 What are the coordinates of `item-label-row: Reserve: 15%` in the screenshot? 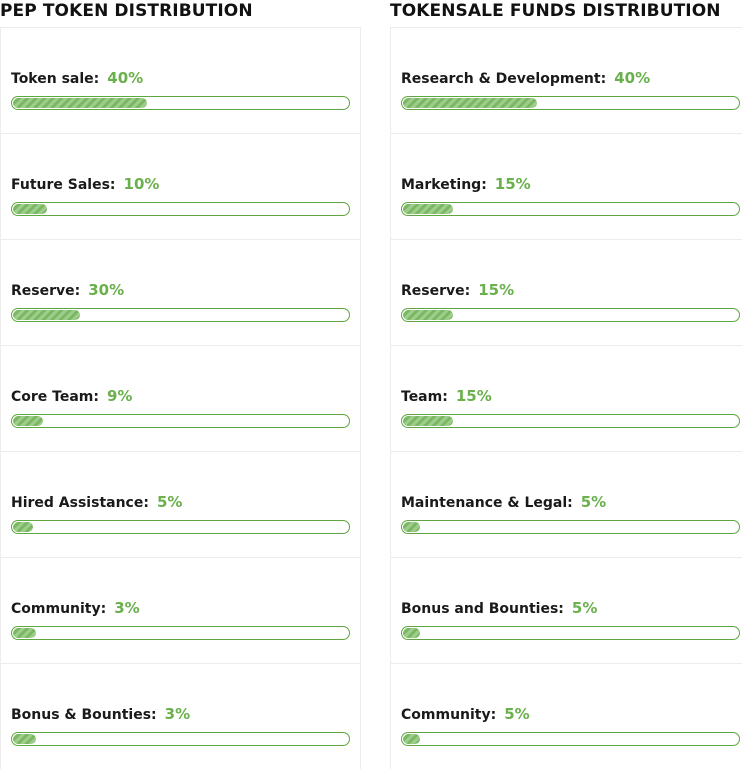 It's located at (457, 290).